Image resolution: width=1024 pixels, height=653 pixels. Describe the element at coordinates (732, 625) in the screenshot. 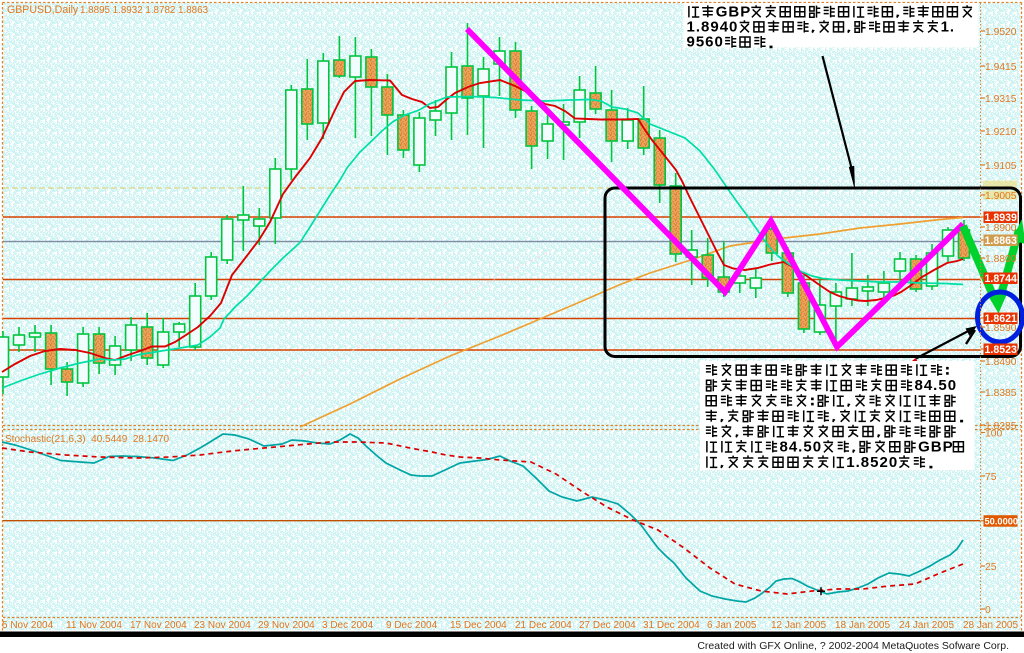

I see `svg-text: 6 Jan 2005` at that location.